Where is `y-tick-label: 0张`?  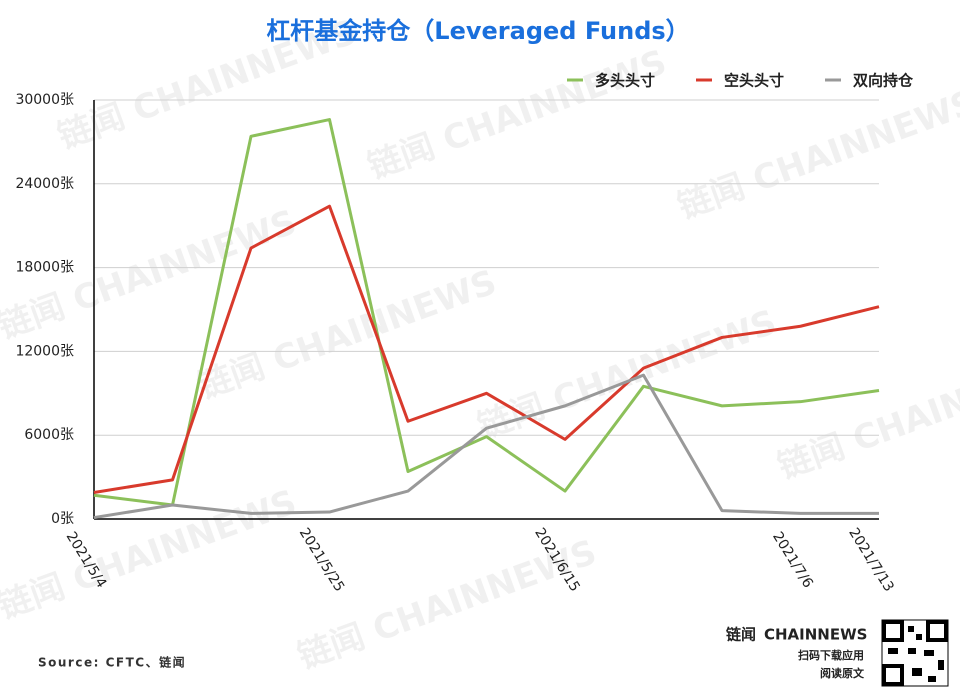 y-tick-label: 0张 is located at coordinates (62, 519).